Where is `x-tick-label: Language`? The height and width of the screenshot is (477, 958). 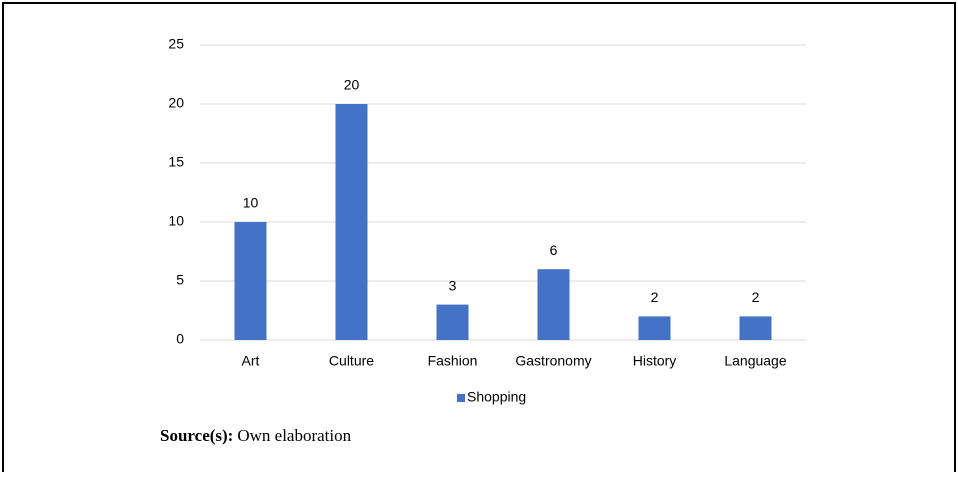 x-tick-label: Language is located at coordinates (755, 361).